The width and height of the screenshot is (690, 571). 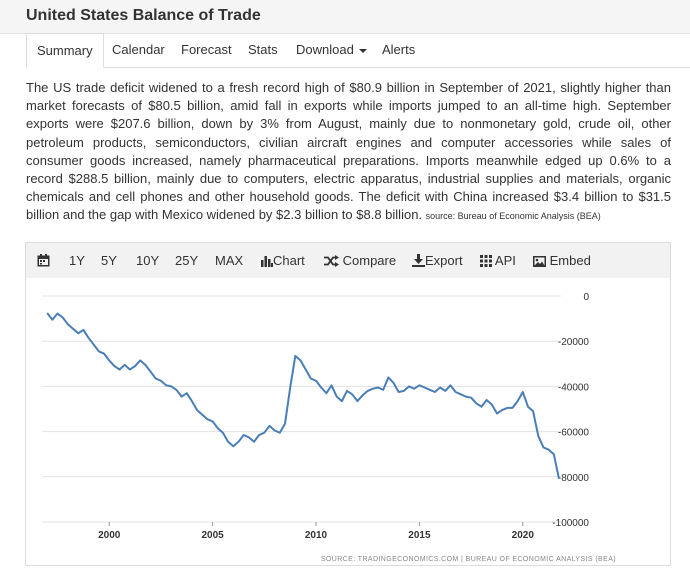 What do you see at coordinates (523, 535) in the screenshot?
I see `x-tick-label: 2020` at bounding box center [523, 535].